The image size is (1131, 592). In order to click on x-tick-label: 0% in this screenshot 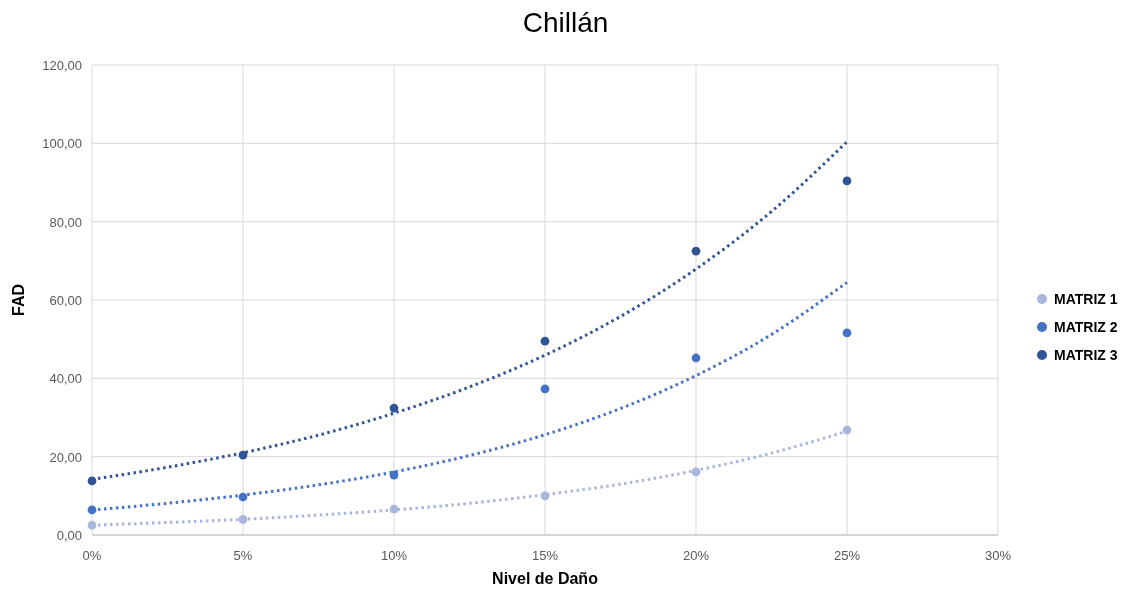, I will do `click(92, 555)`.